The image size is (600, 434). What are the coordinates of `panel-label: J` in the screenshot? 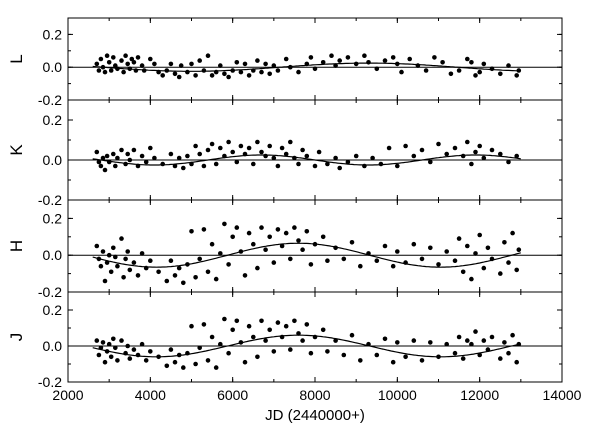 It's located at (16, 337).